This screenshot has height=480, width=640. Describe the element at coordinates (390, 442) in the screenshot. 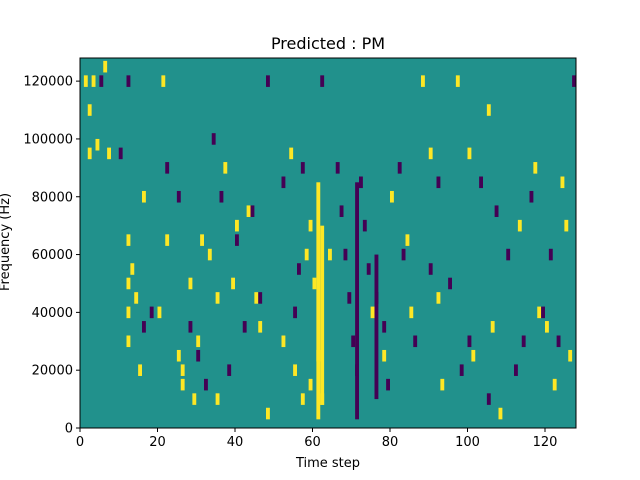

I see `x-tick-label: 80` at that location.